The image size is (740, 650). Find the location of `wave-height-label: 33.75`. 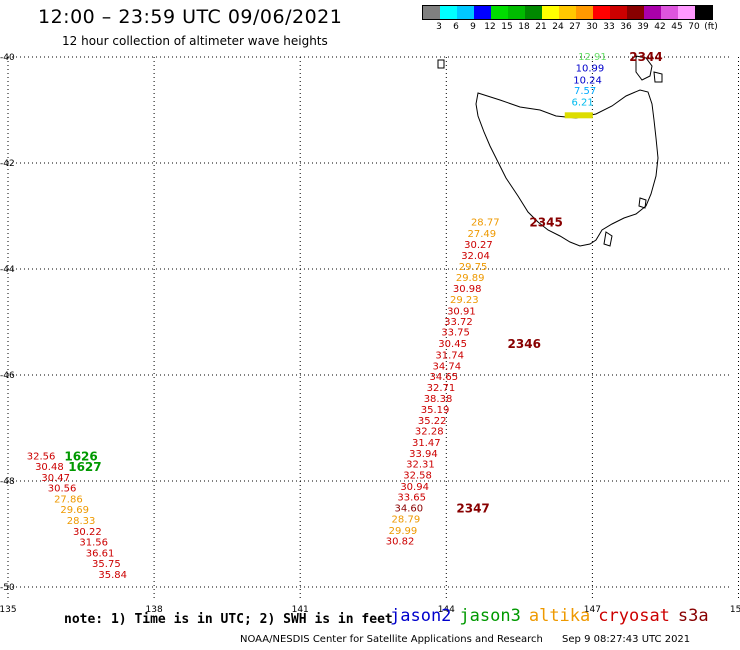

wave-height-label: 33.75 is located at coordinates (455, 333).